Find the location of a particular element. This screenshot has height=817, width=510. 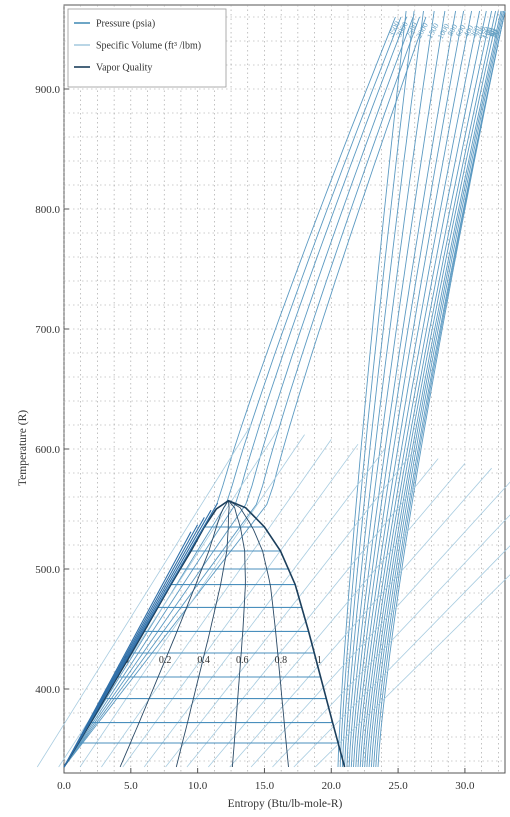

isobar-label: 20 is located at coordinates (495, 33).